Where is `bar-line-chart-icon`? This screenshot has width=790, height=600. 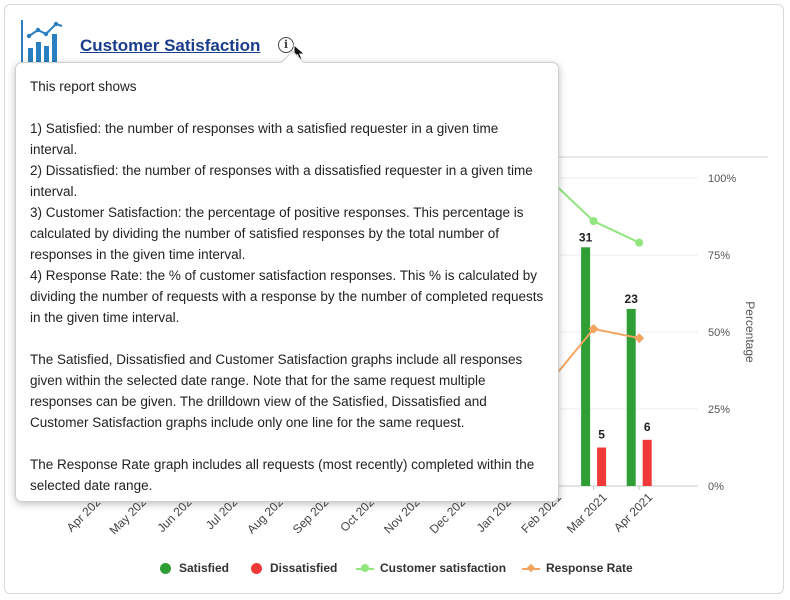 bar-line-chart-icon is located at coordinates (42, 41).